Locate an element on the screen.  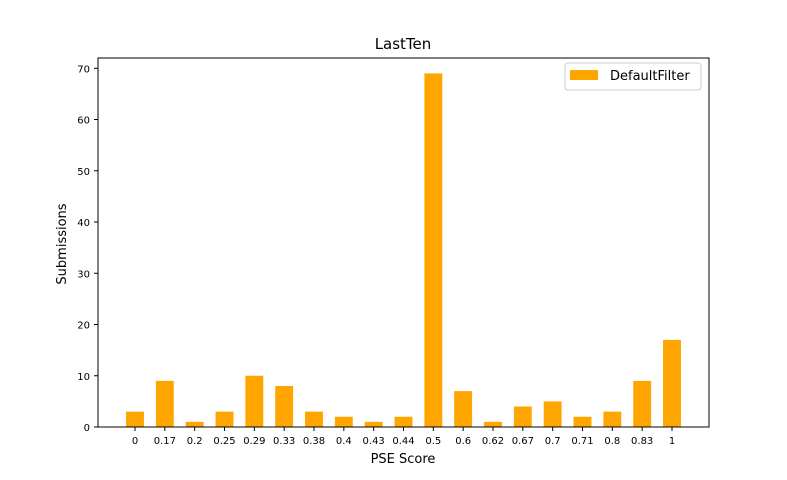
y-axis: 0 10 20 30 40 50 60 70 is located at coordinates (87, 249).